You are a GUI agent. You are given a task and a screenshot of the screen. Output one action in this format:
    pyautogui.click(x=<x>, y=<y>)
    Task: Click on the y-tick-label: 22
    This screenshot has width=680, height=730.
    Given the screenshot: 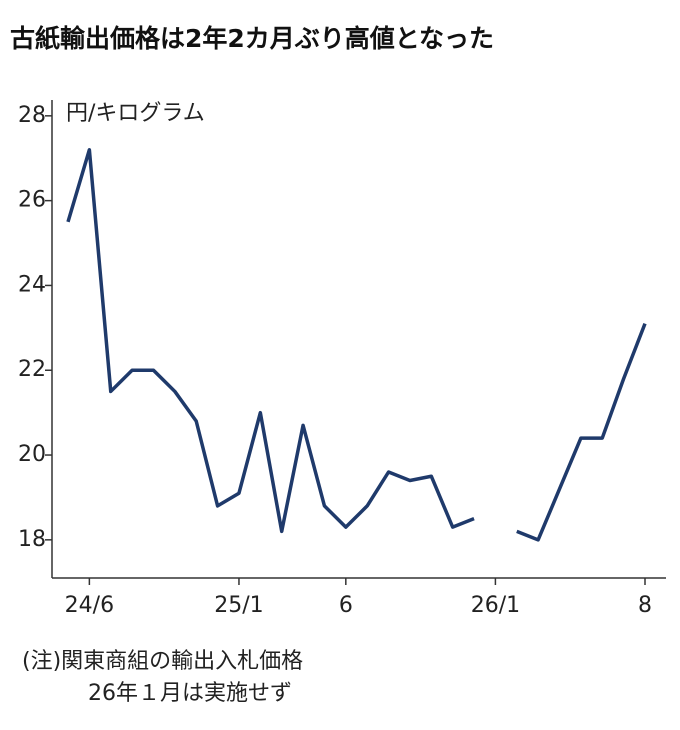 What is the action you would take?
    pyautogui.click(x=32, y=369)
    